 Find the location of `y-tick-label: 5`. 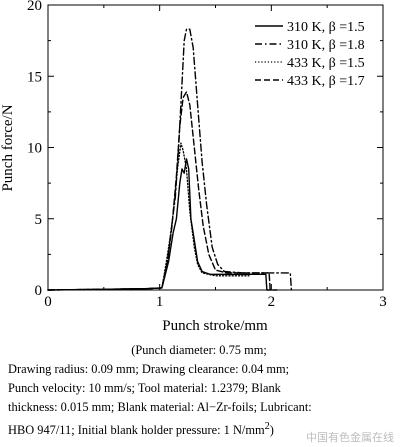

y-tick-label: 5 is located at coordinates (39, 220).